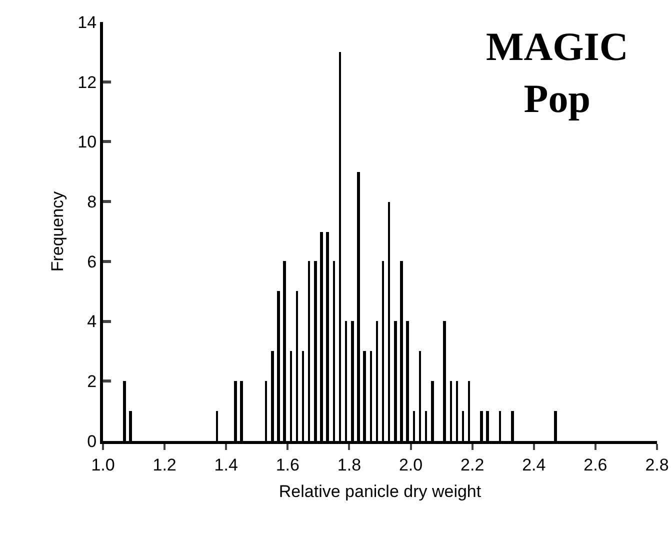  What do you see at coordinates (92, 322) in the screenshot?
I see `y-tick-label: 4` at bounding box center [92, 322].